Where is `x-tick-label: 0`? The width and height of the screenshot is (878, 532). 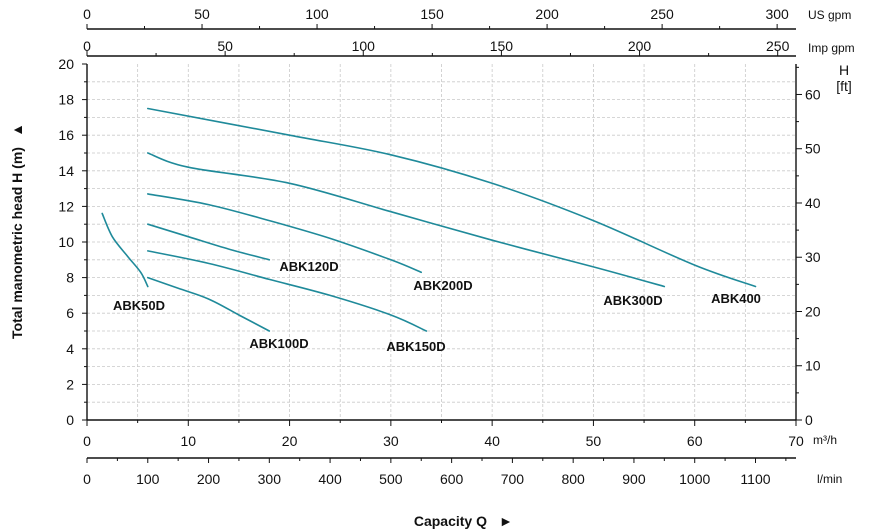
x-tick-label: 0 is located at coordinates (87, 441).